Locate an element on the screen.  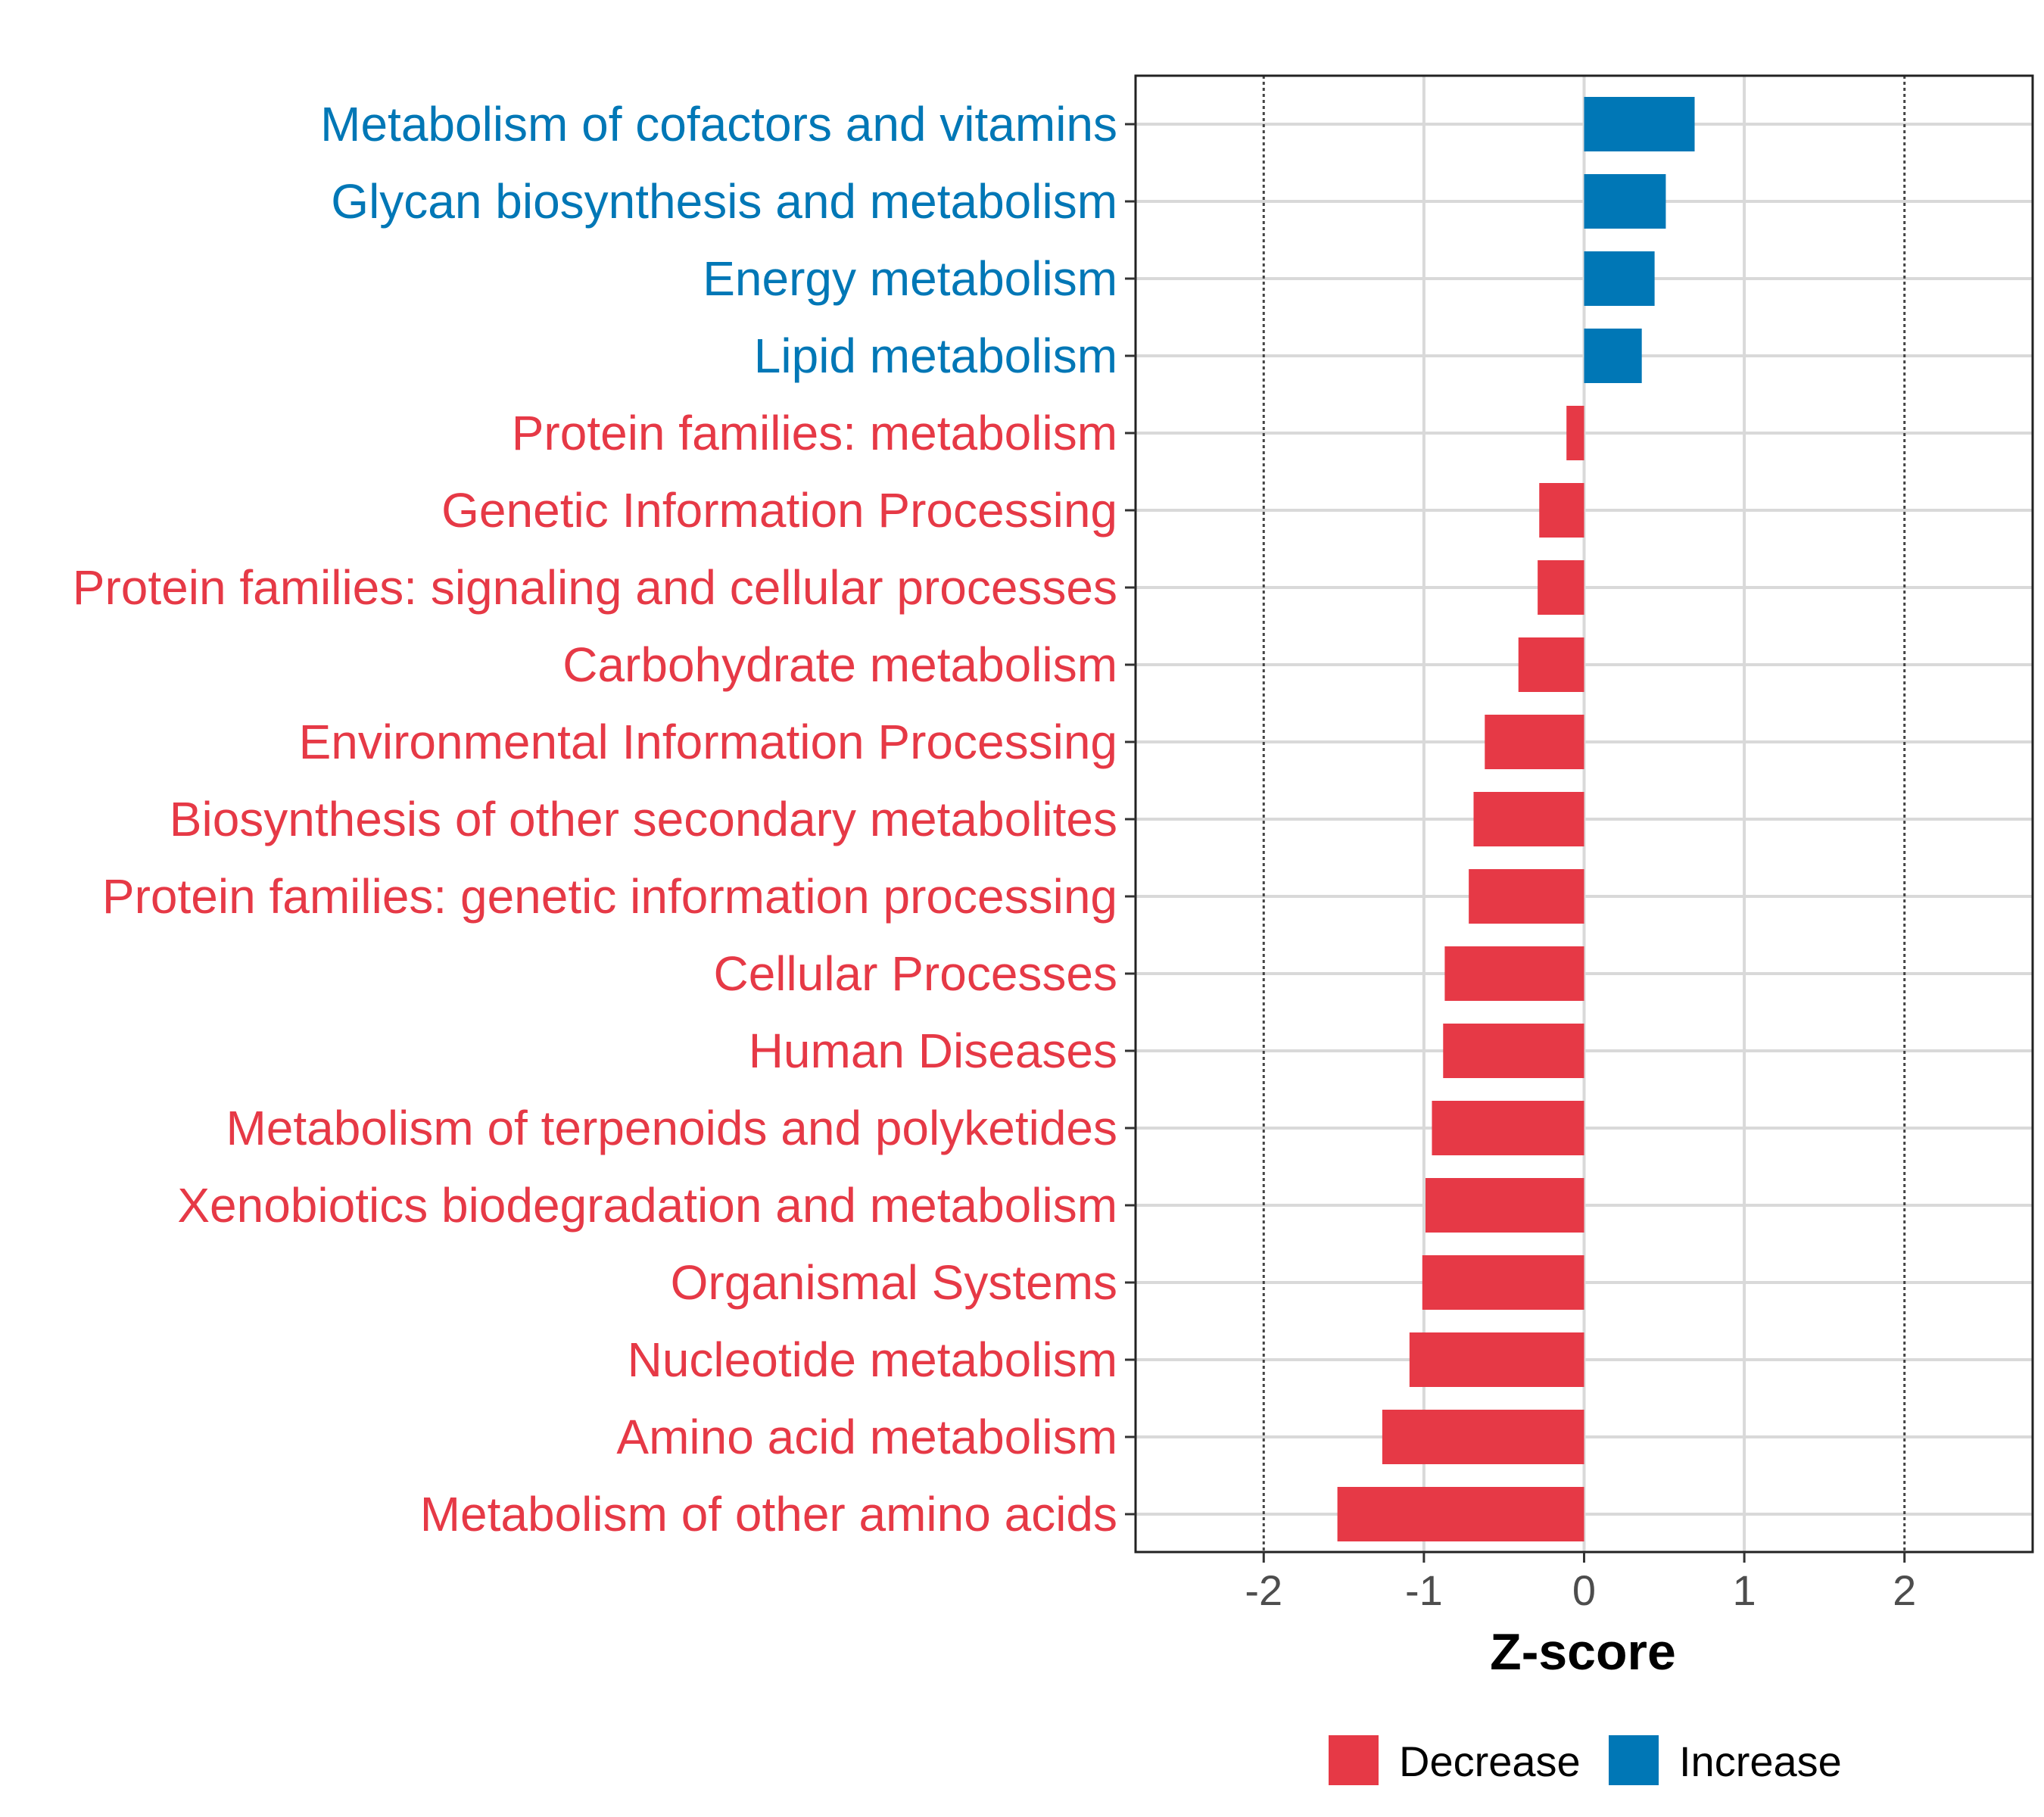
legend-label-increase: Increase is located at coordinates (1760, 1761).